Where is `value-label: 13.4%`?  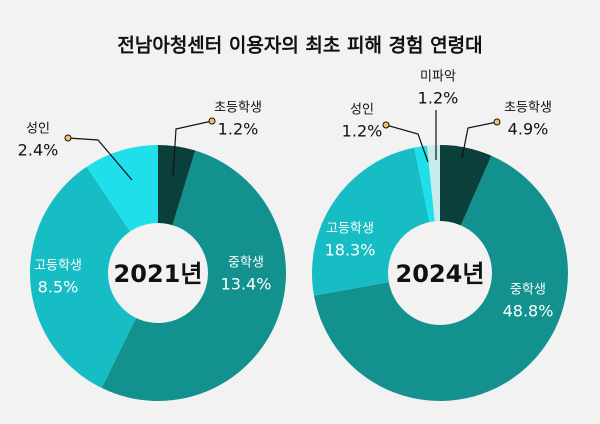
value-label: 13.4% is located at coordinates (246, 284).